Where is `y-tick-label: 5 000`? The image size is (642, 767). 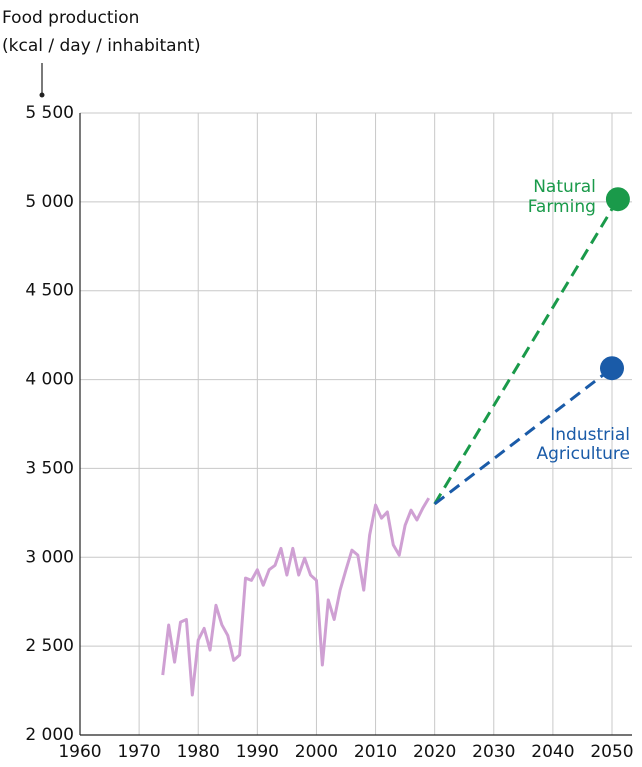
y-tick-label: 5 000 is located at coordinates (49, 202).